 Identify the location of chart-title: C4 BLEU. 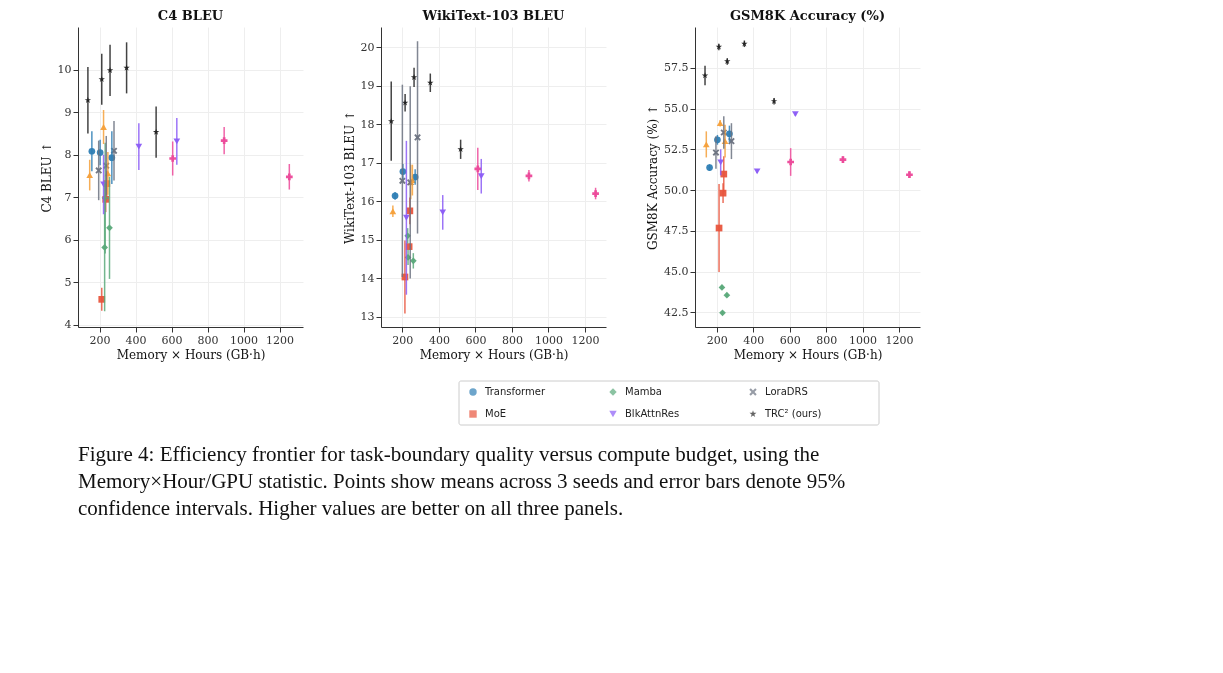
(190, 15).